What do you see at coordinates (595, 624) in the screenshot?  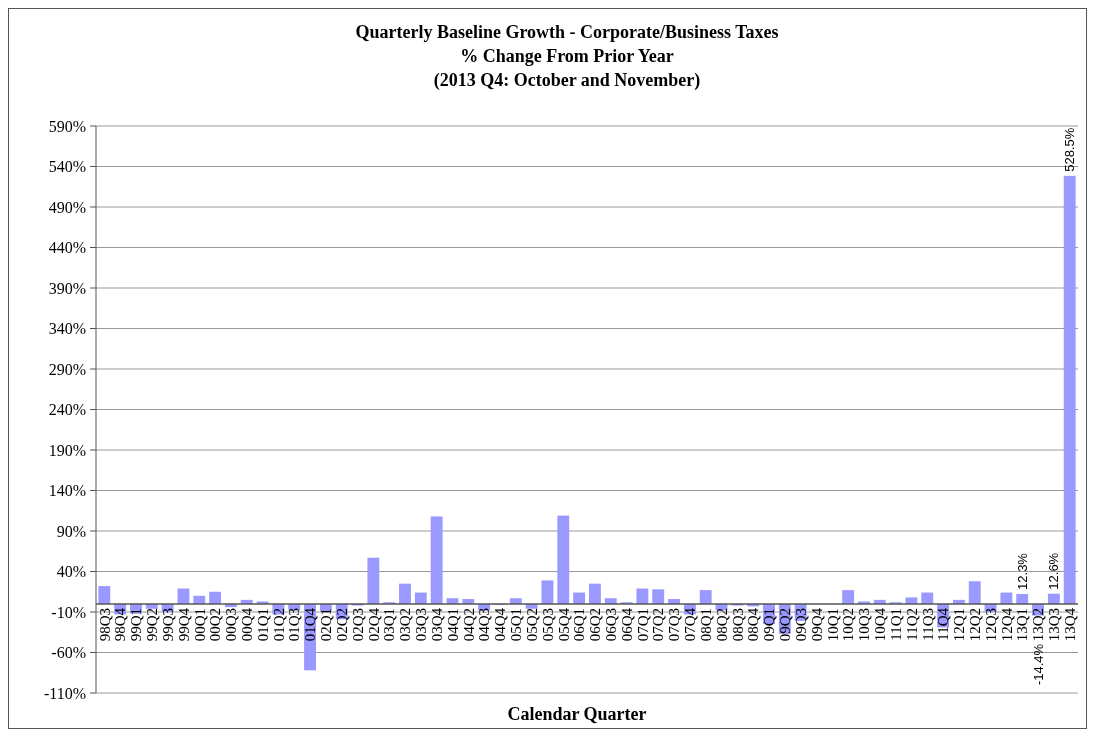 I see `x-tick-label: 06Q2` at bounding box center [595, 624].